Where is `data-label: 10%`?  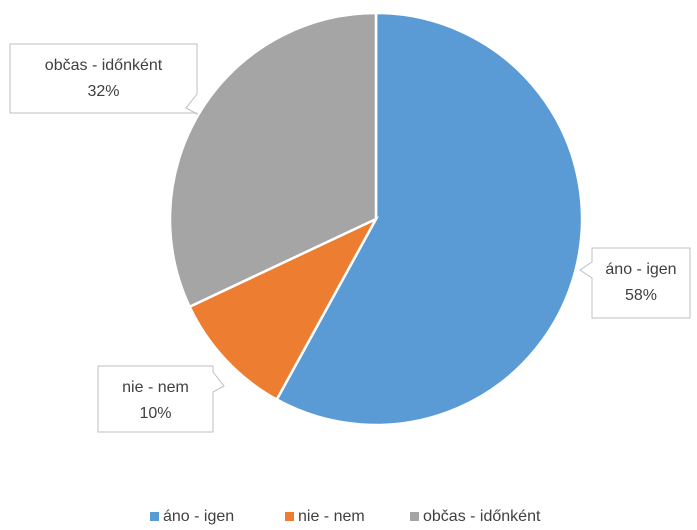 data-label: 10% is located at coordinates (155, 413).